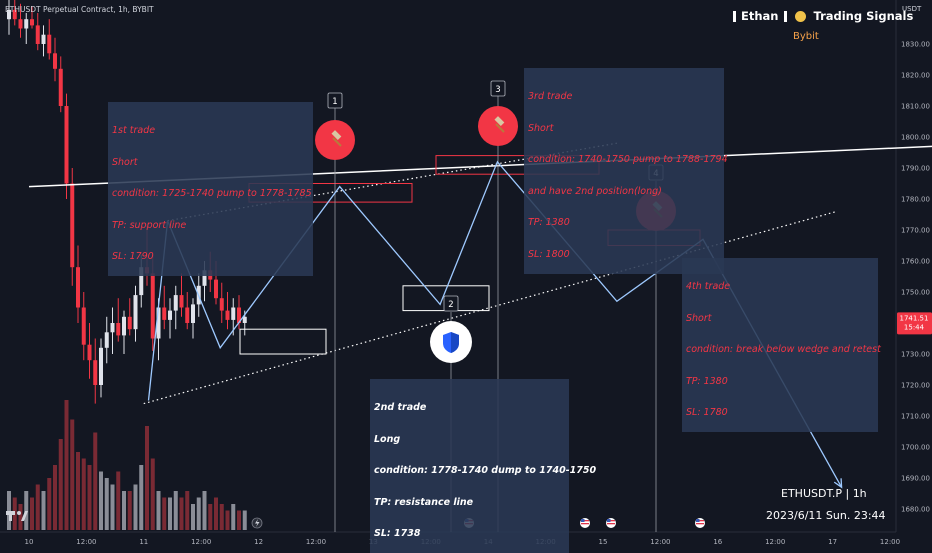 This screenshot has width=932, height=553. Describe the element at coordinates (915, 200) in the screenshot. I see `price-tick-label: 1780.00` at that location.